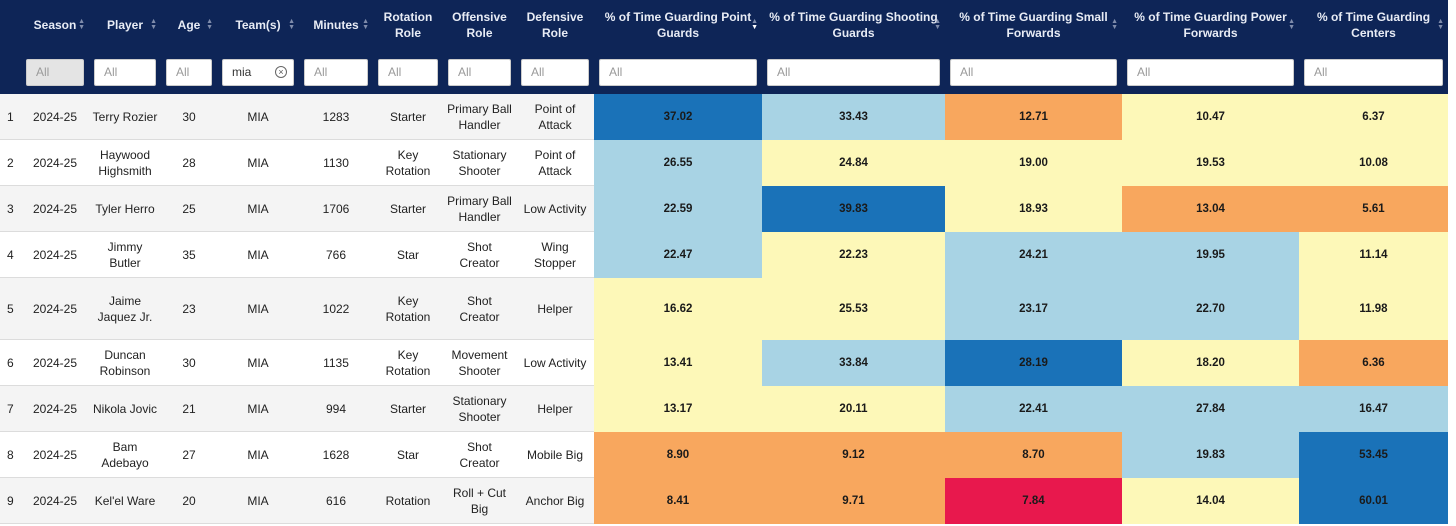  I want to click on pct-pg-cell: 37.02, so click(678, 117).